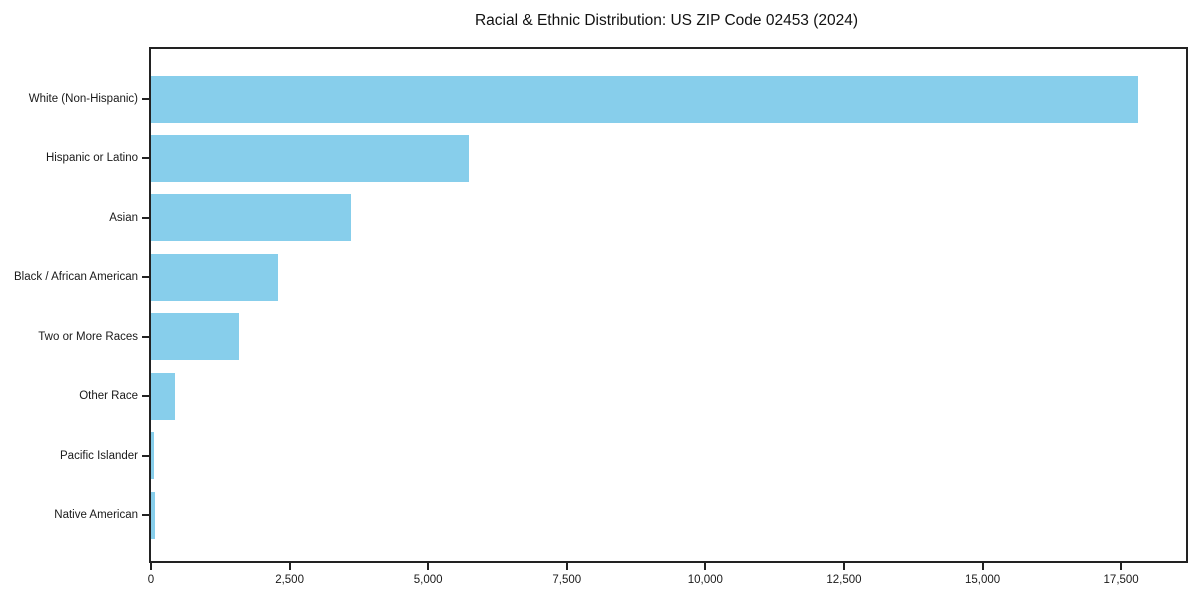 The image size is (1200, 600). I want to click on y-tick-label-asian: Asian, so click(123, 217).